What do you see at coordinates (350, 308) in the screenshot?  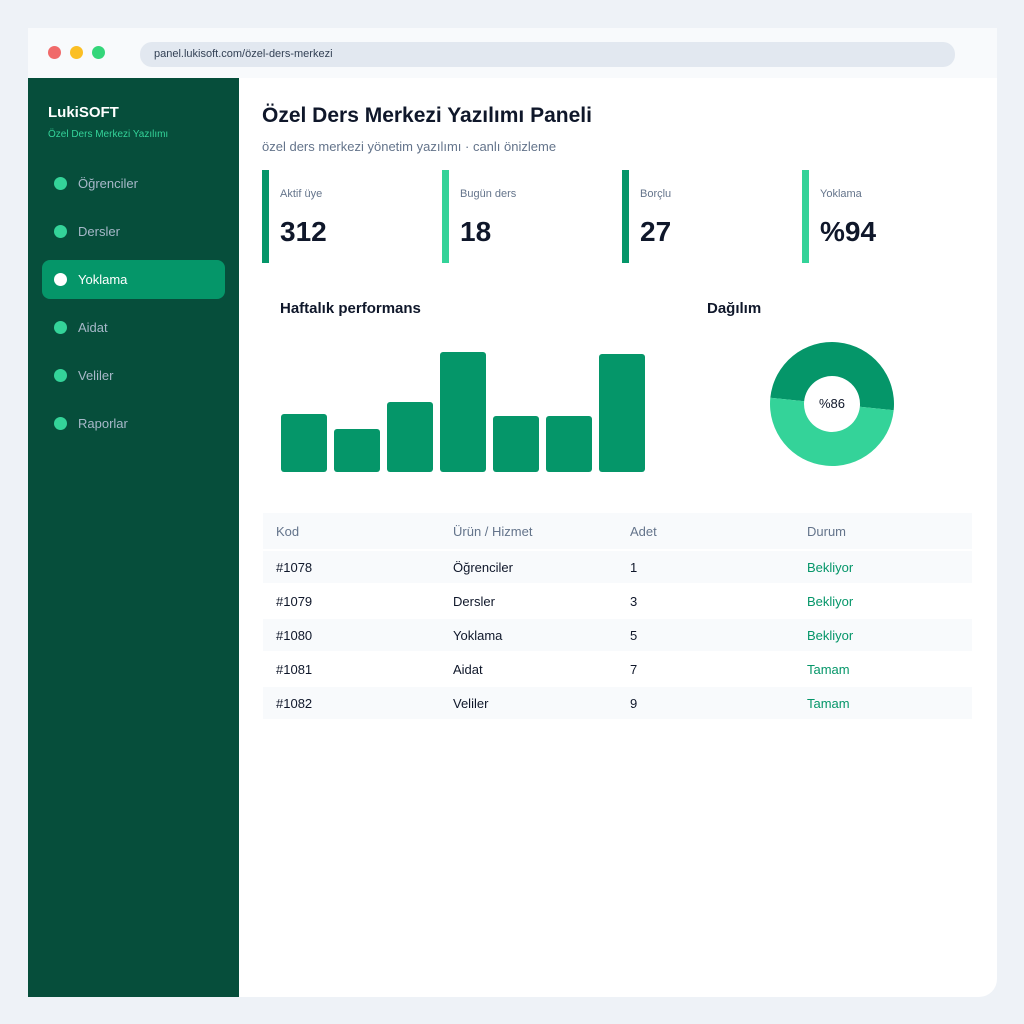 I see `bar-chart-title: Haftalık performans` at bounding box center [350, 308].